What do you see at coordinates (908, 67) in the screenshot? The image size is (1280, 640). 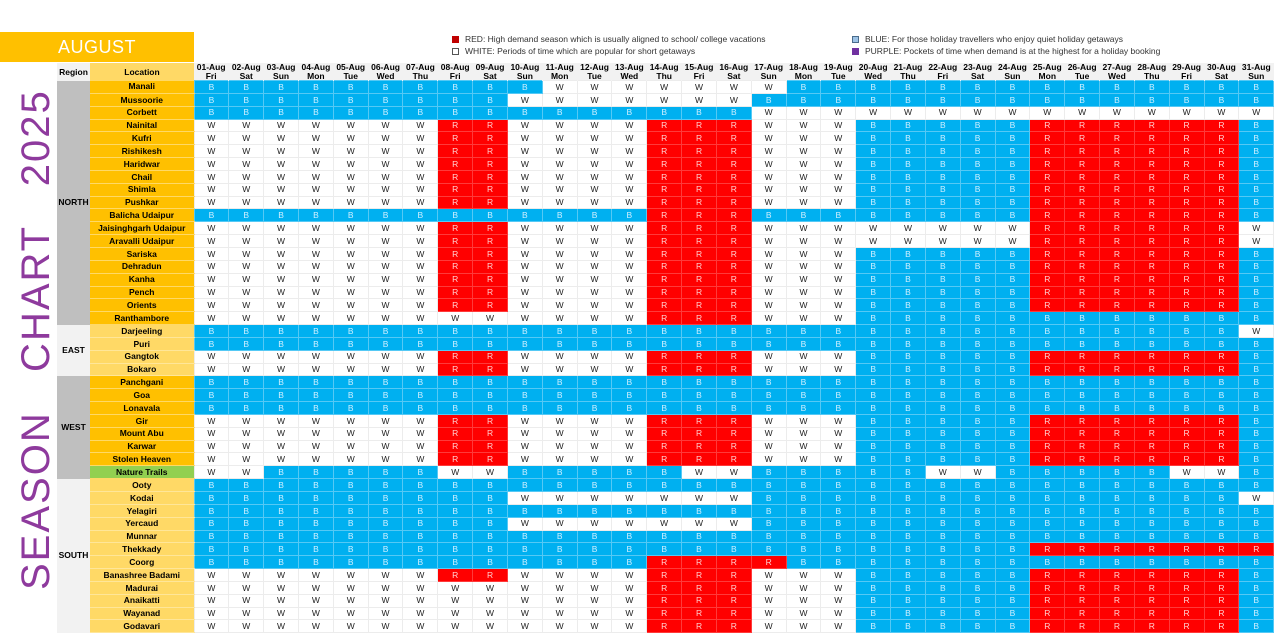 I see `date-label: 21-Aug` at bounding box center [908, 67].